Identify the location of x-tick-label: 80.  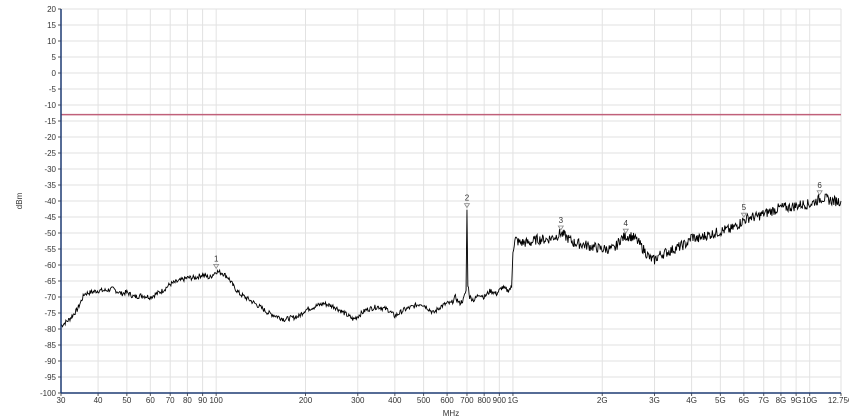
(187, 400).